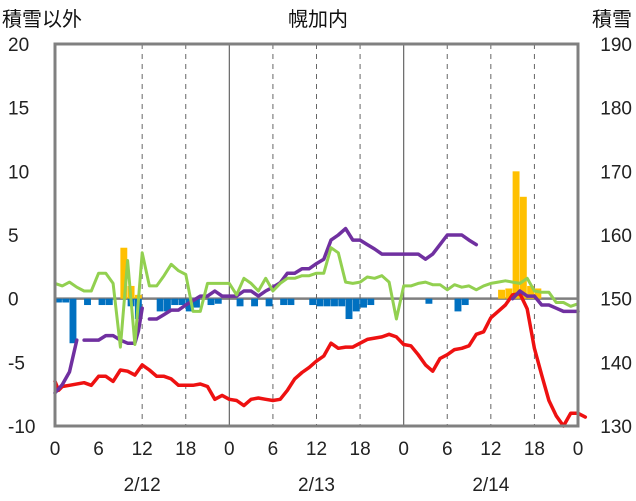 The image size is (636, 501). Describe the element at coordinates (616, 45) in the screenshot. I see `right-tick-label: 190` at that location.